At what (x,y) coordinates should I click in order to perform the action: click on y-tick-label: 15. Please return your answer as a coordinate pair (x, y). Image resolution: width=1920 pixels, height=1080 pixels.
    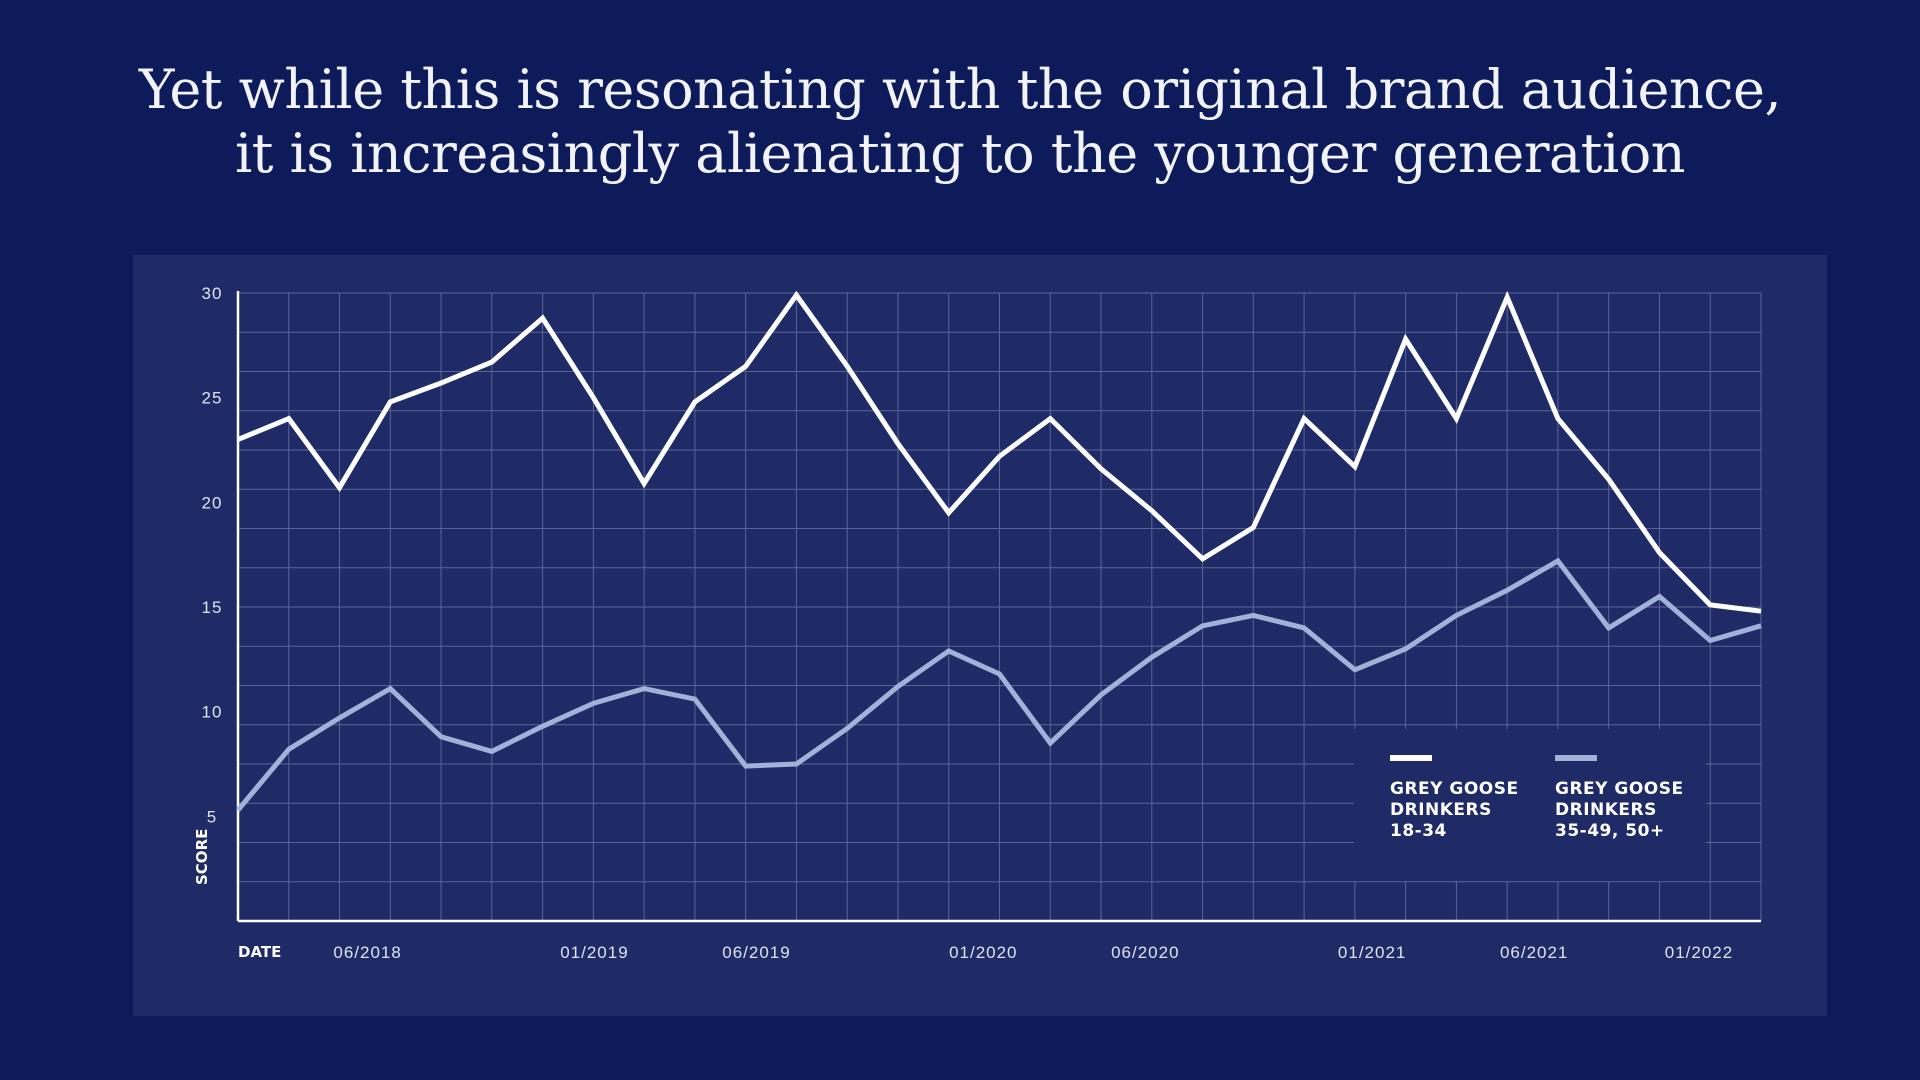
    Looking at the image, I should click on (212, 607).